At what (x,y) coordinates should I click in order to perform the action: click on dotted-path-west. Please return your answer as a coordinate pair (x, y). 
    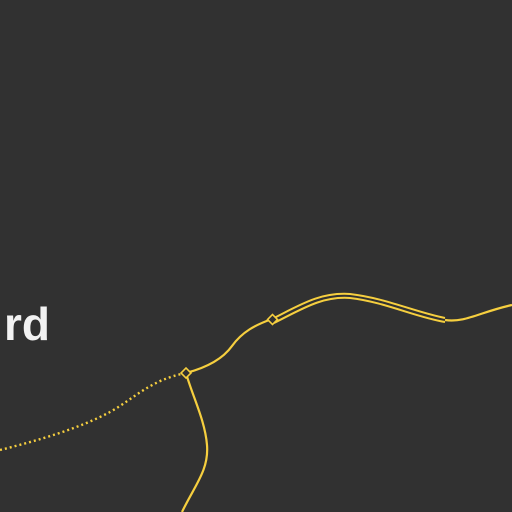
    Looking at the image, I should click on (93, 411).